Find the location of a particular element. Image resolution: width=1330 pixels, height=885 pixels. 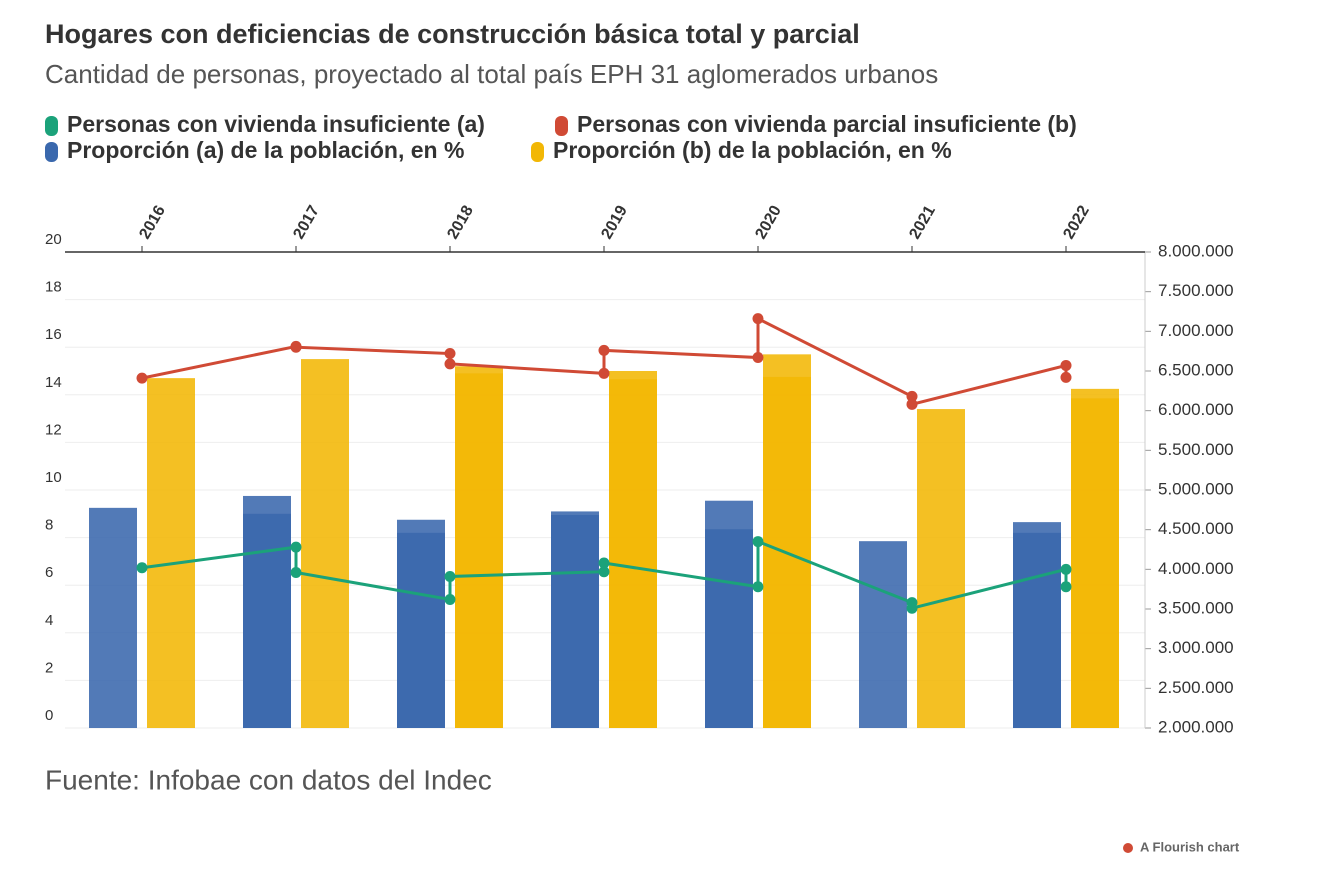

y-tick-label: 4 is located at coordinates (49, 620).